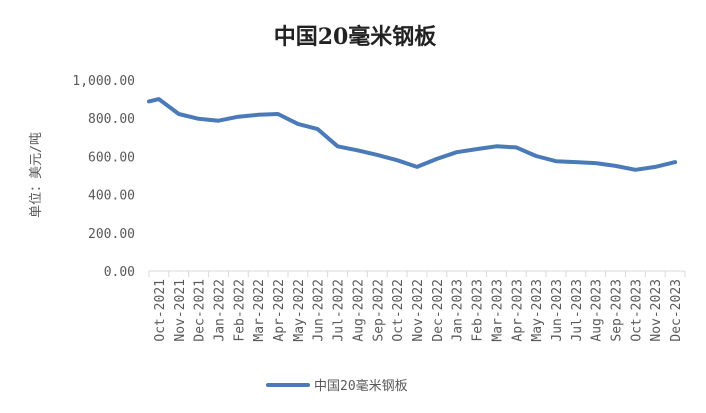 This screenshot has width=706, height=413. I want to click on x-tick-label: Nov-2021, so click(180, 310).